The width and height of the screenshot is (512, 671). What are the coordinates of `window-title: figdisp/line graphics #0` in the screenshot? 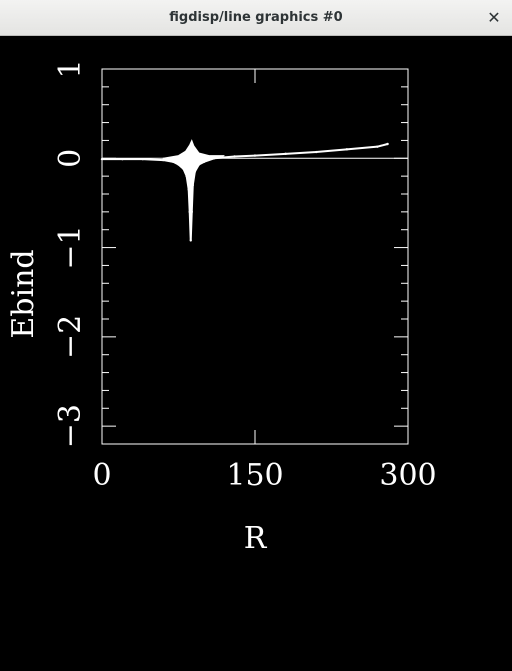 It's located at (256, 18).